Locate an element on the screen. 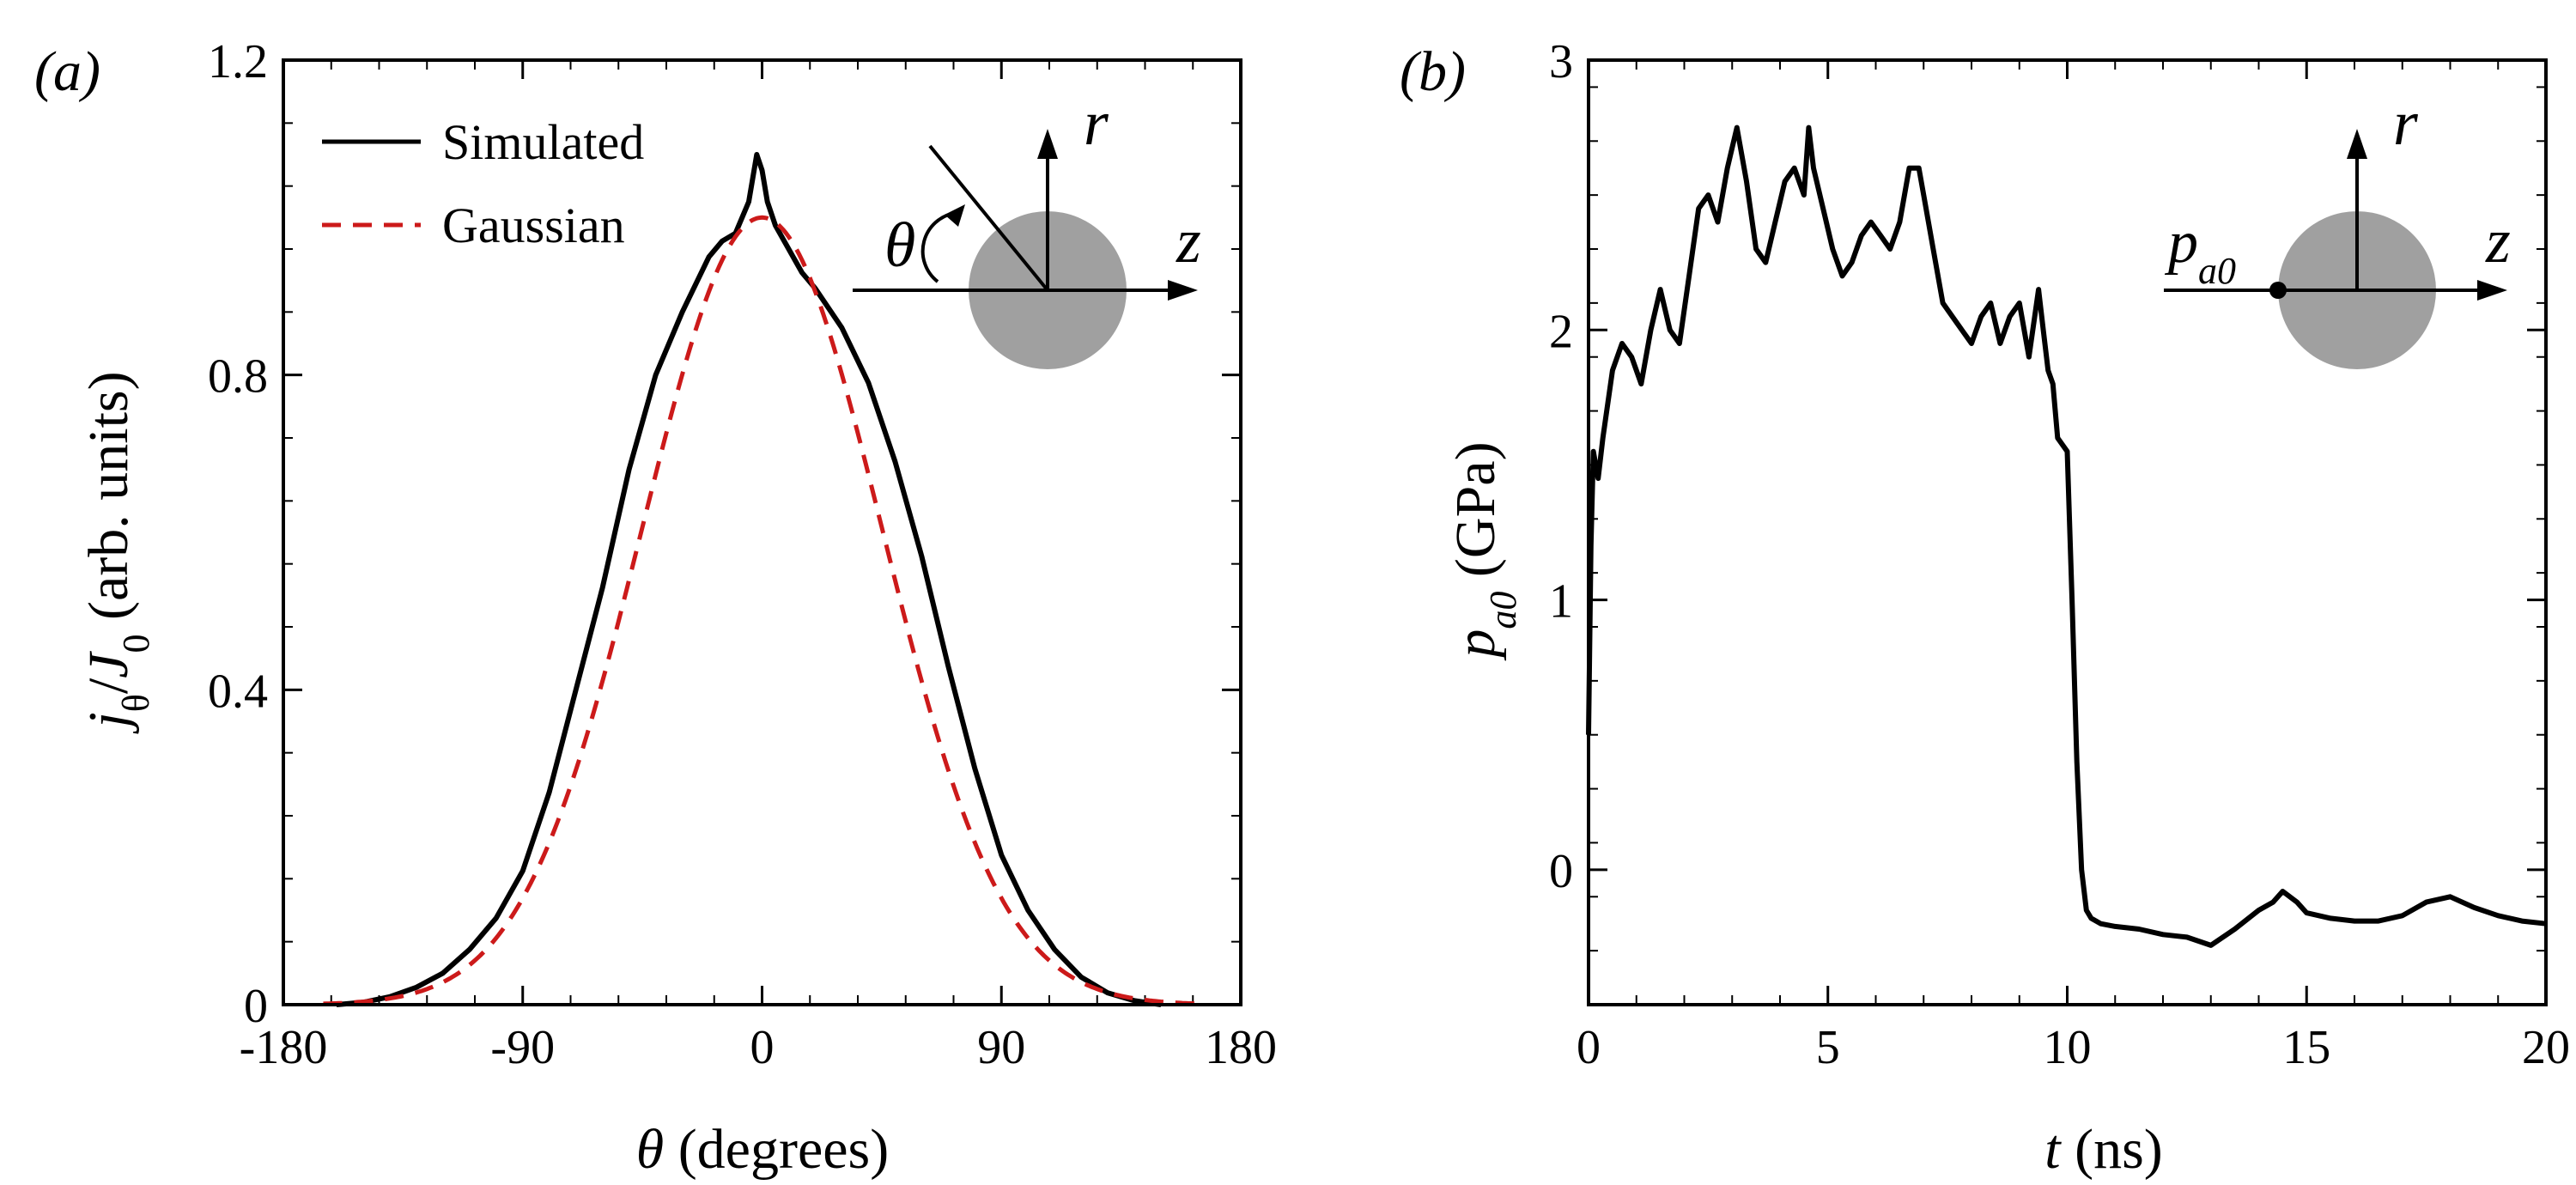 This screenshot has height=1185, width=2576. inset-a-z-arrowhead is located at coordinates (1183, 290).